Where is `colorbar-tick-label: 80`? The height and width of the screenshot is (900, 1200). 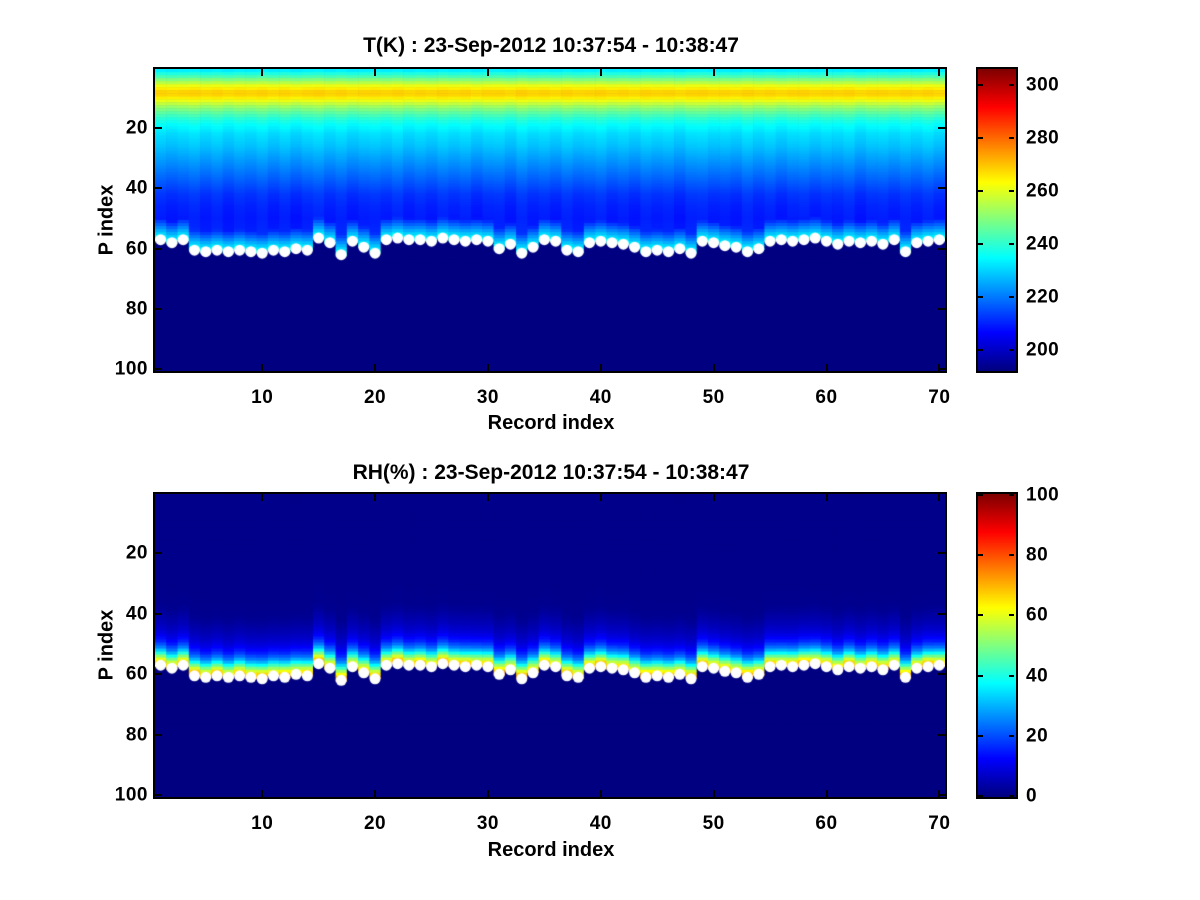
colorbar-tick-label: 80 is located at coordinates (1037, 555).